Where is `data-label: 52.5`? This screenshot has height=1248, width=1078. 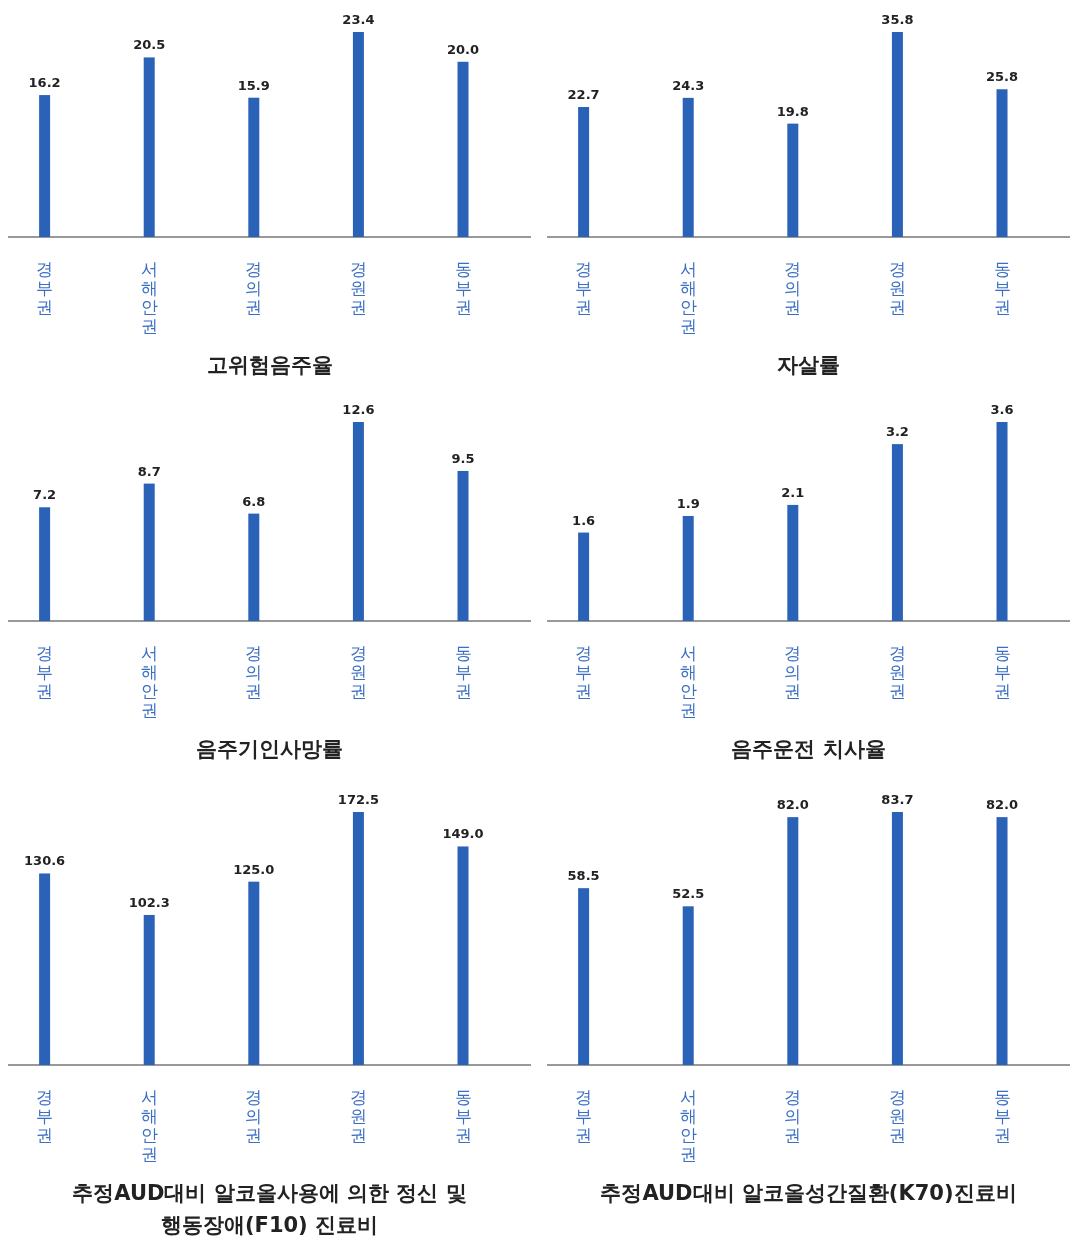
data-label: 52.5 is located at coordinates (688, 894).